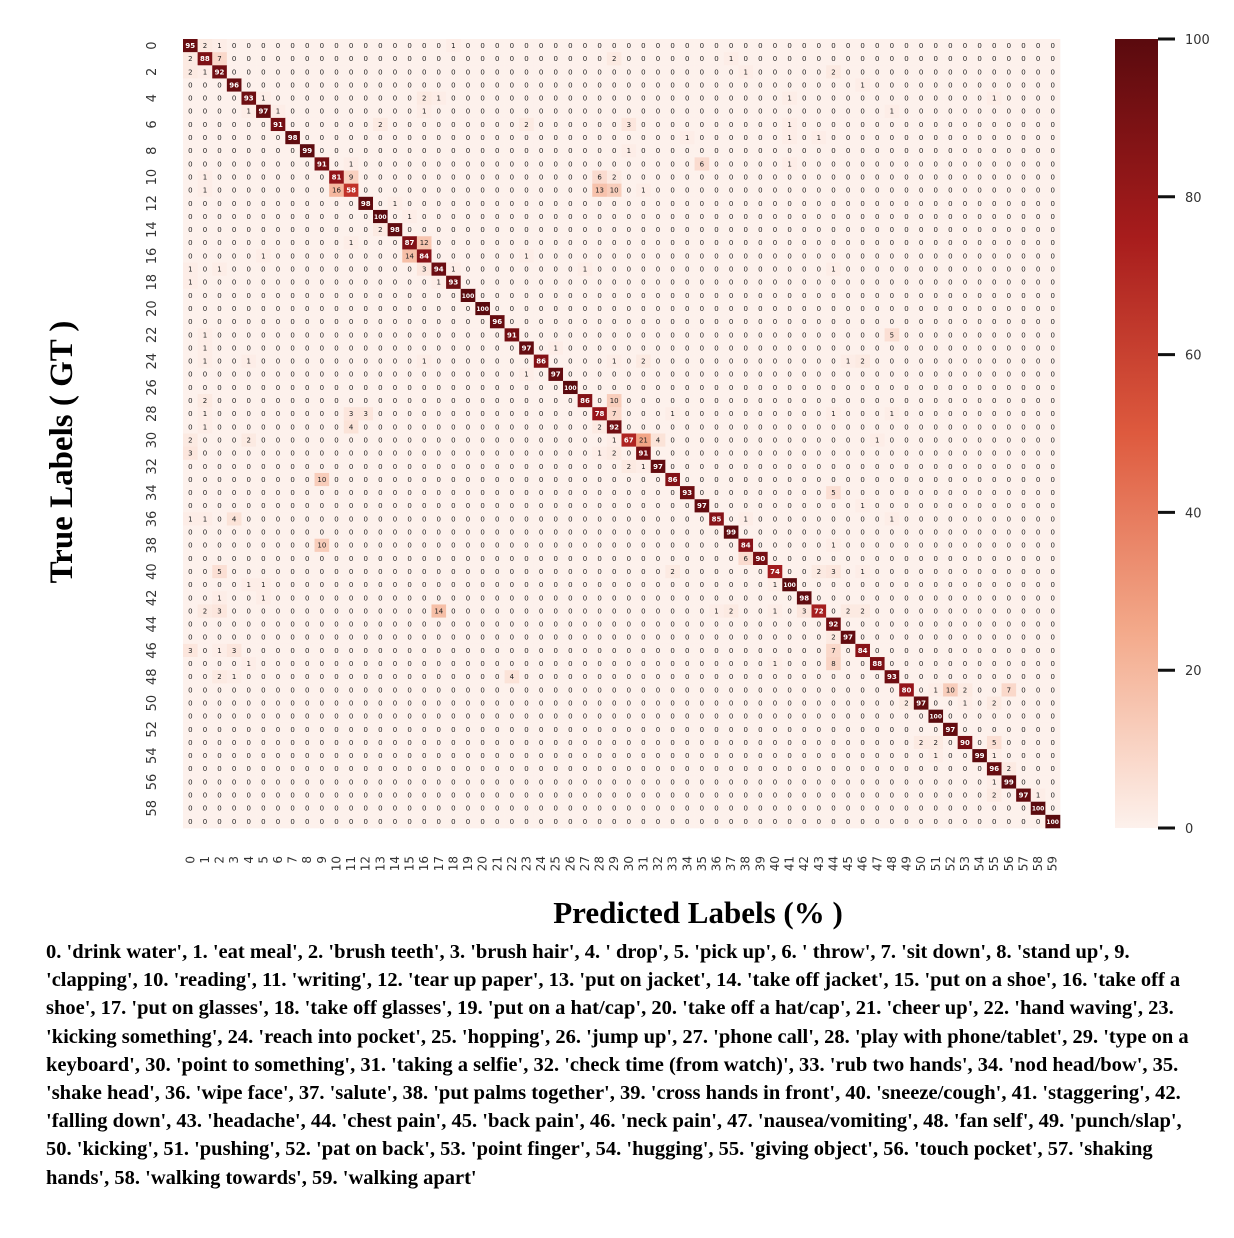  Describe the element at coordinates (702, 164) in the screenshot. I see `heatmap-cell-label: 6` at that location.